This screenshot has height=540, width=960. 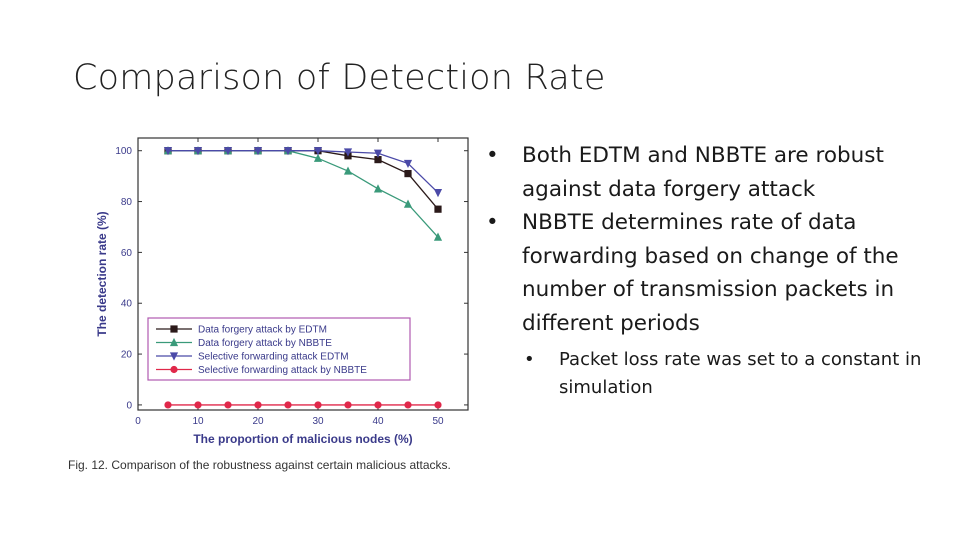 What do you see at coordinates (127, 202) in the screenshot?
I see `y-tick-label: 80` at bounding box center [127, 202].